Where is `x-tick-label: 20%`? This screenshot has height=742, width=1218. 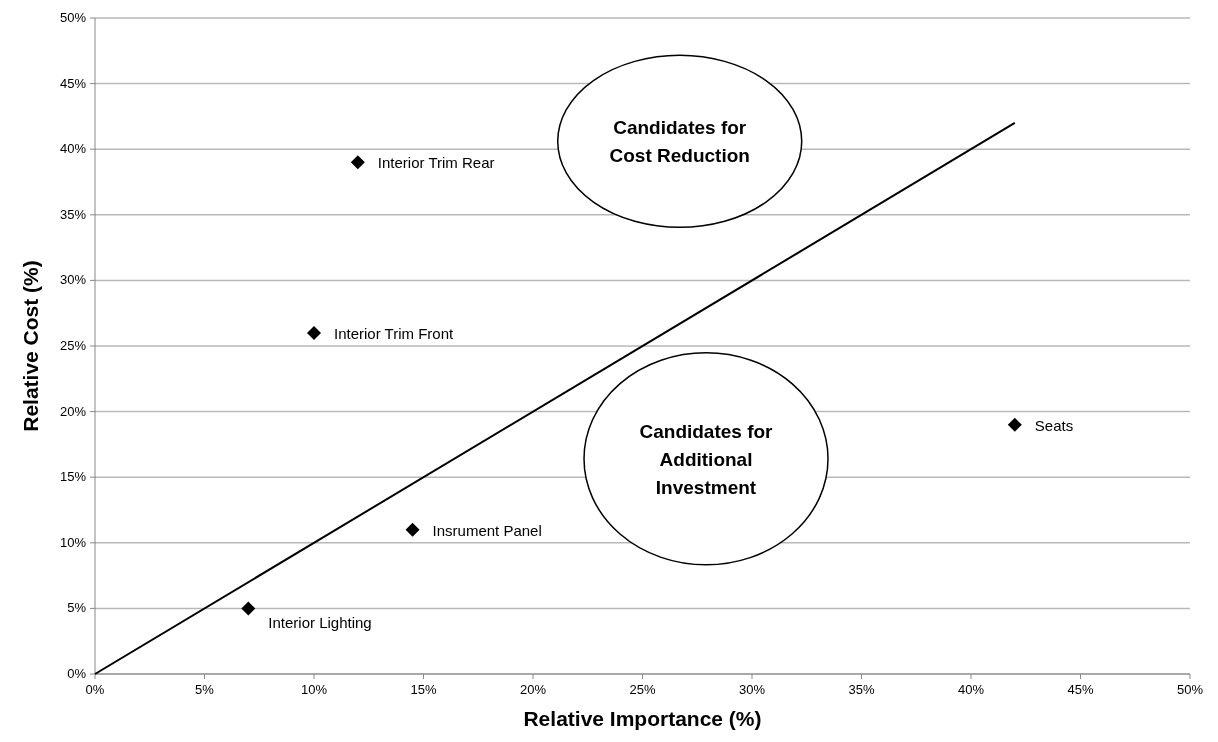 x-tick-label: 20% is located at coordinates (533, 689).